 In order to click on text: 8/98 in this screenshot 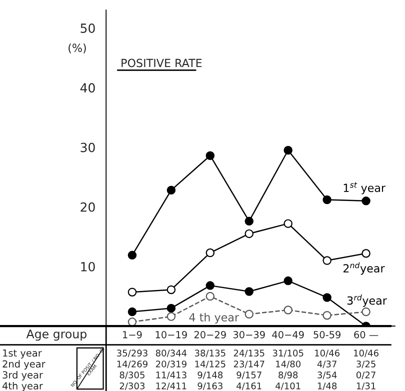, I will do `click(288, 376)`.